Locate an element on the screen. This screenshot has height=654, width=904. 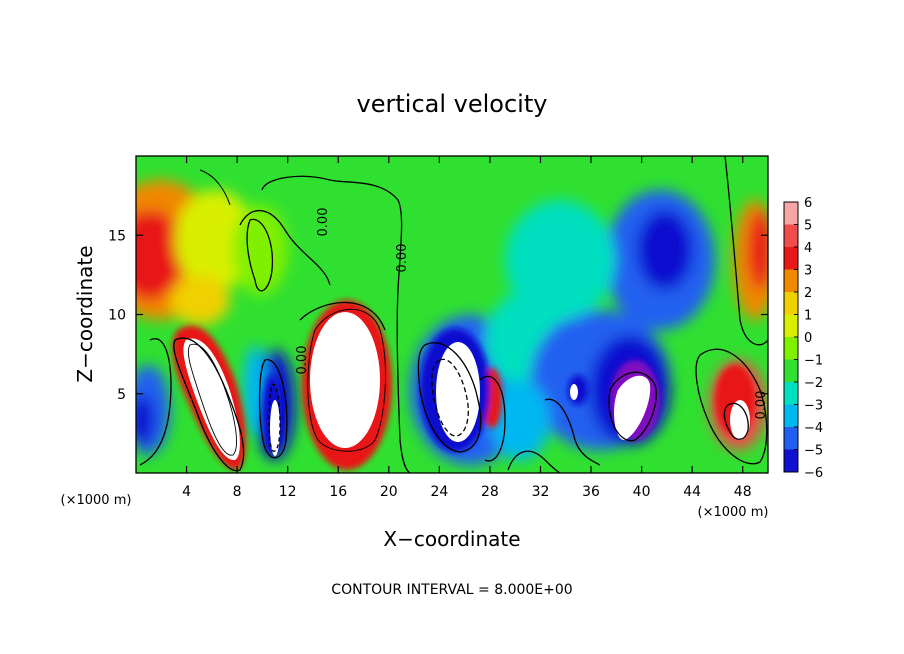
y-axis-label: Z−coordinate is located at coordinates (85, 313).